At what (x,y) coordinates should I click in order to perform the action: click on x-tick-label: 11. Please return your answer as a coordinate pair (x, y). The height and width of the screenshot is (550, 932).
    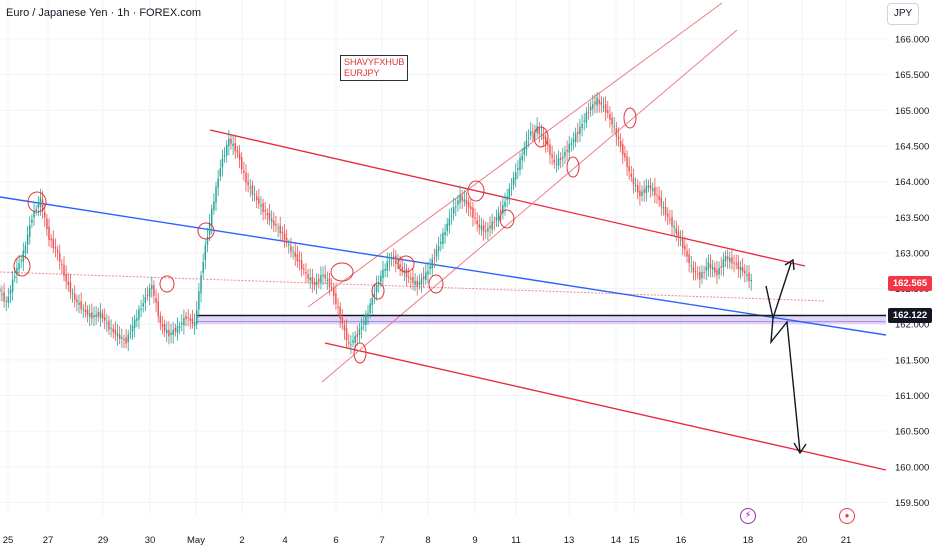
    Looking at the image, I should click on (516, 540).